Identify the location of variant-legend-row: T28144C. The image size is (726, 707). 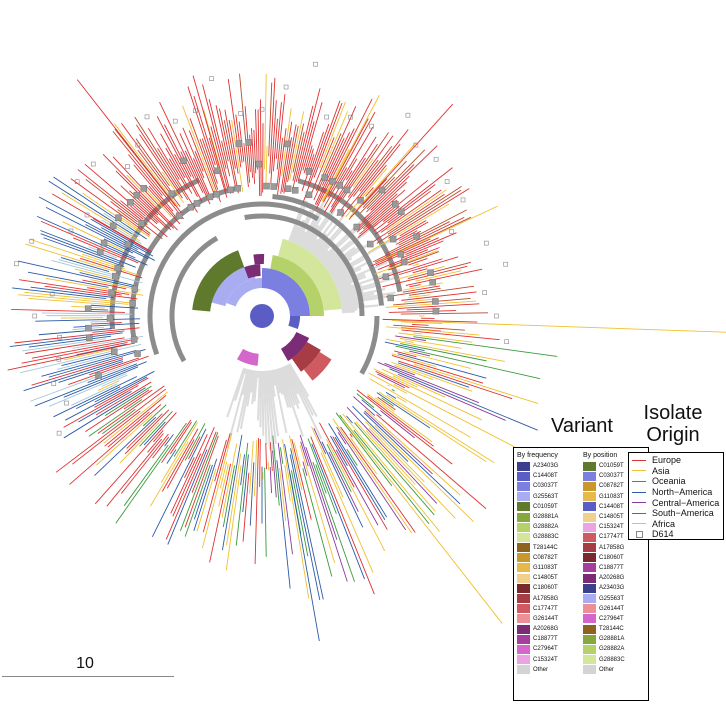
(616, 629).